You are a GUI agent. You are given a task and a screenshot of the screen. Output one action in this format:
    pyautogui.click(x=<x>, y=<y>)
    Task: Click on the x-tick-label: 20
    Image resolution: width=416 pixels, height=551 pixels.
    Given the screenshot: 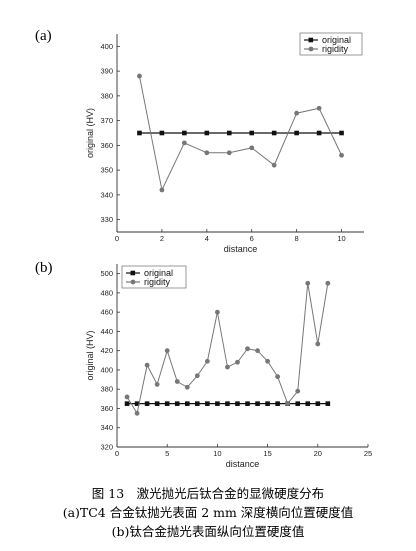 What is the action you would take?
    pyautogui.click(x=318, y=453)
    